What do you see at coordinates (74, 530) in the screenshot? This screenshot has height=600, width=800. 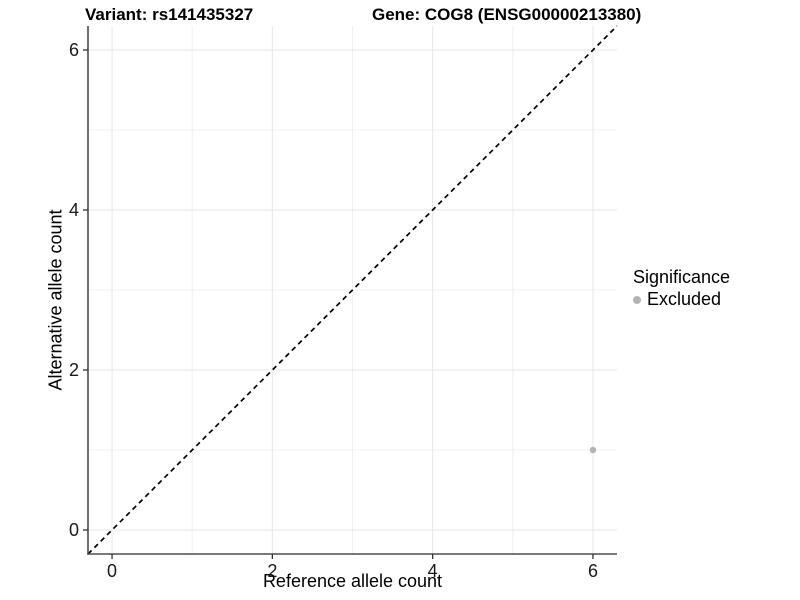 I see `y-tick-label: 0` at bounding box center [74, 530].